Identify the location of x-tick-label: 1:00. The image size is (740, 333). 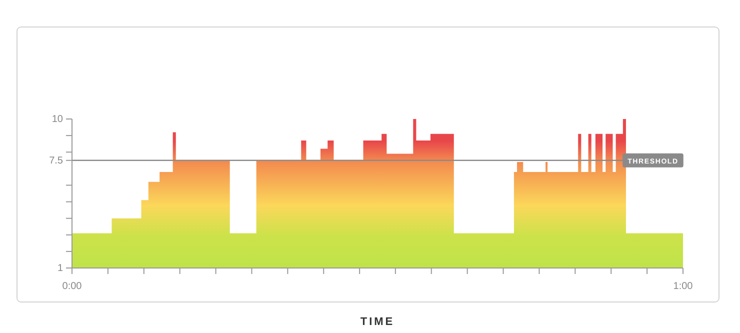
(683, 286).